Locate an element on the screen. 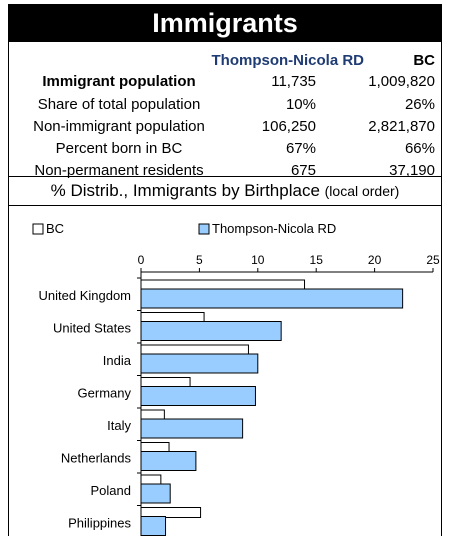  col-header-bc: BC is located at coordinates (424, 60).